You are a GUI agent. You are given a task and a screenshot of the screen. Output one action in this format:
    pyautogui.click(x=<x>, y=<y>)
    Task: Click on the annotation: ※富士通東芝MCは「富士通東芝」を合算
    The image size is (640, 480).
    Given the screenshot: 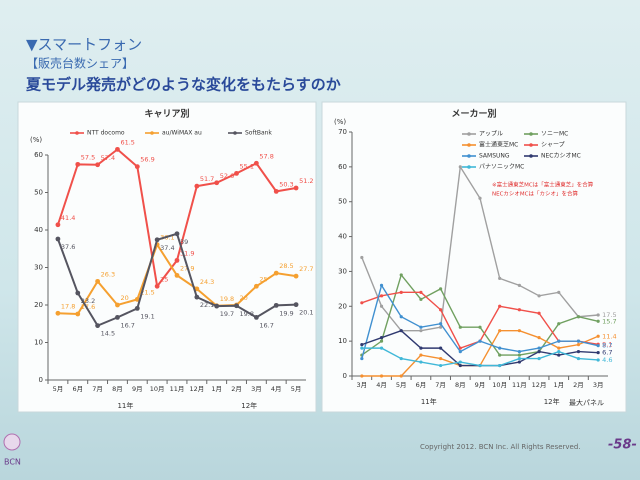 What is the action you would take?
    pyautogui.click(x=543, y=185)
    